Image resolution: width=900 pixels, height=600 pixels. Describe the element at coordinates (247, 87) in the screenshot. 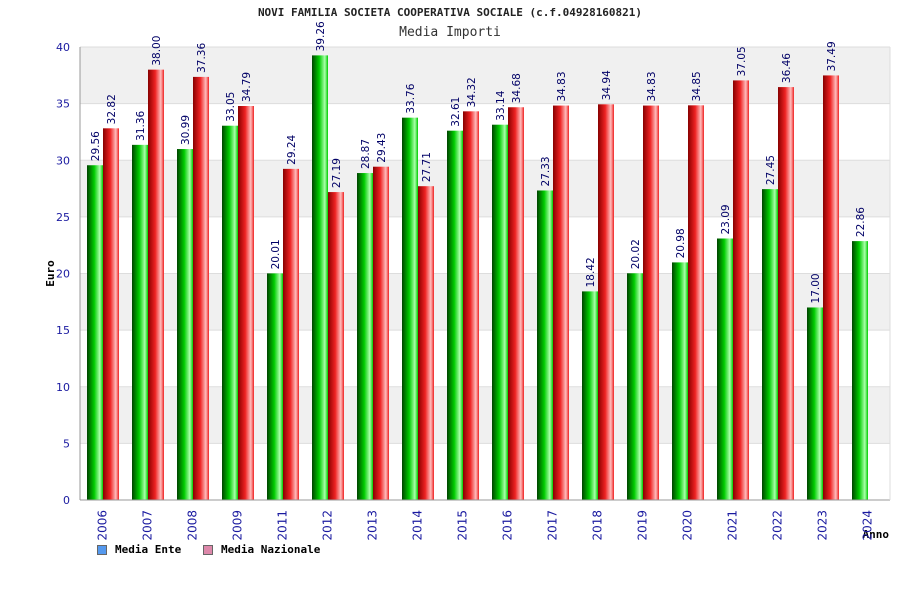

I see `data-label: 34.79` at that location.